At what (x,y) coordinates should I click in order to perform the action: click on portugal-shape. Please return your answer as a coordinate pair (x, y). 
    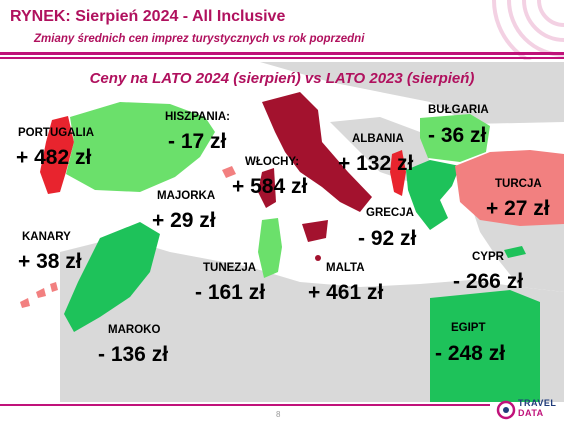
    Looking at the image, I should click on (57, 155).